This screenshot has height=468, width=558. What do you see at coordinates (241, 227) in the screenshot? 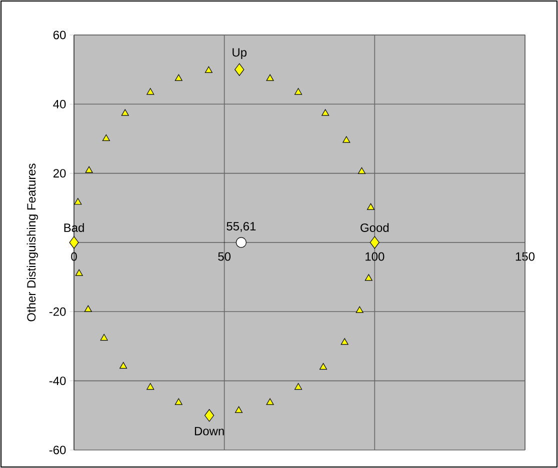
I see `annotation: 55,61` at bounding box center [241, 227].